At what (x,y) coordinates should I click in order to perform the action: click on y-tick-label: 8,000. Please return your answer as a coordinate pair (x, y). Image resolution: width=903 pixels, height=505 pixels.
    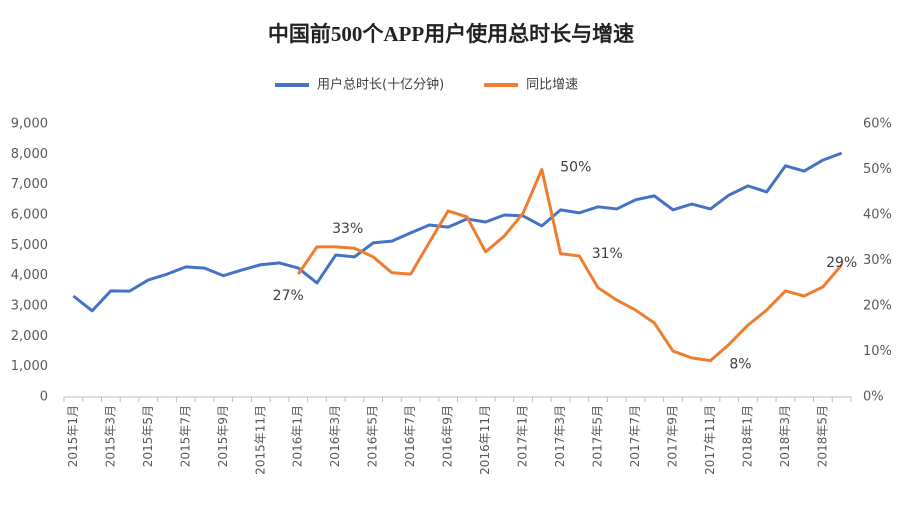
    Looking at the image, I should click on (29, 154).